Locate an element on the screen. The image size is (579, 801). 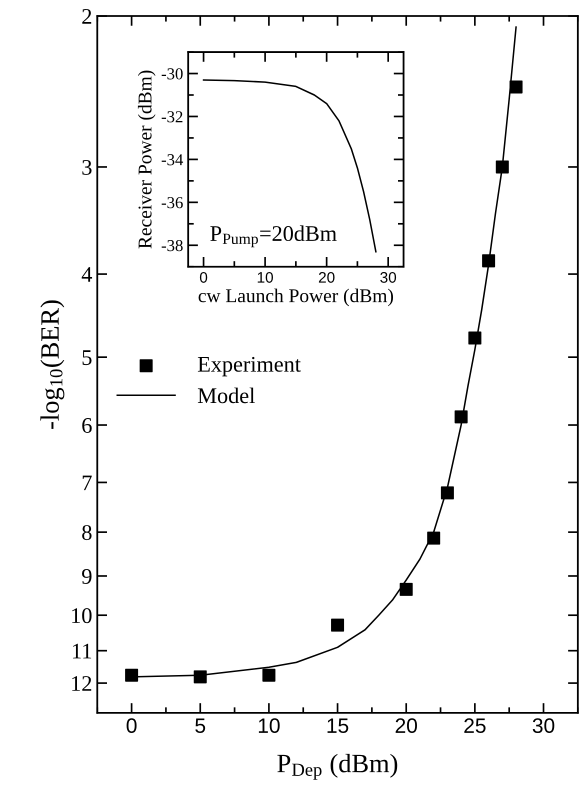
x-tick-label: 5 is located at coordinates (200, 726).